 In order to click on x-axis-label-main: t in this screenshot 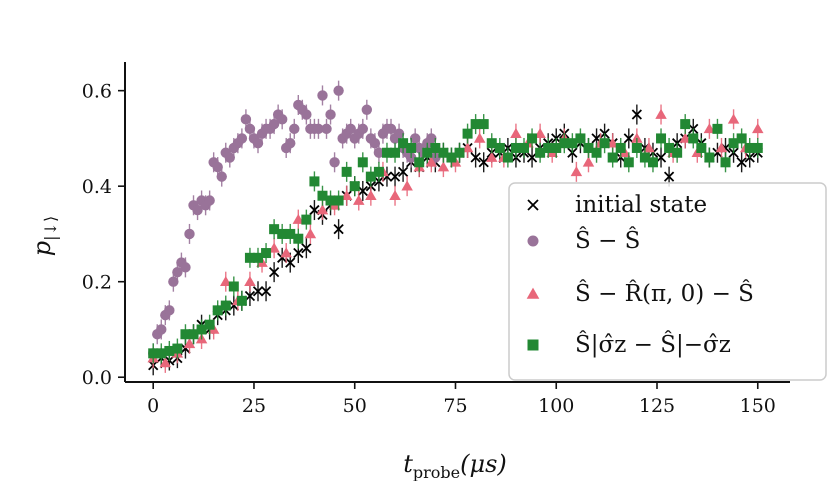, I will do `click(408, 464)`.